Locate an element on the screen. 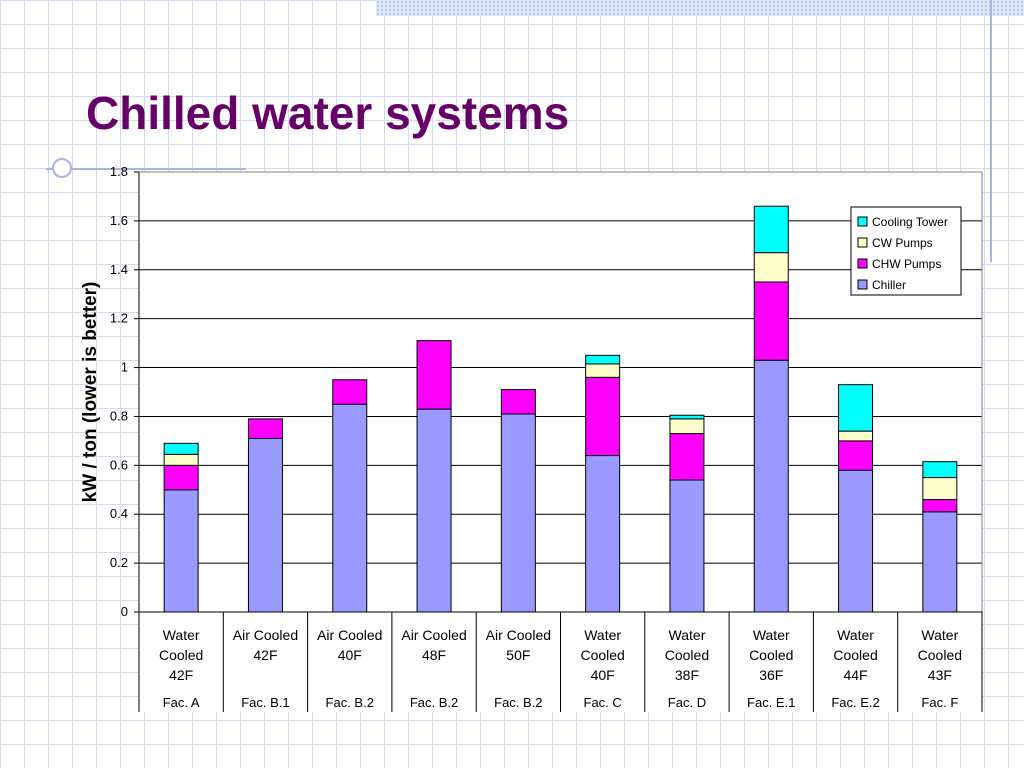  y-tick-labels: 0 0.2 0.4 0.6 0.8 1 1.2 1.4 1.6 1.8 is located at coordinates (119, 391).